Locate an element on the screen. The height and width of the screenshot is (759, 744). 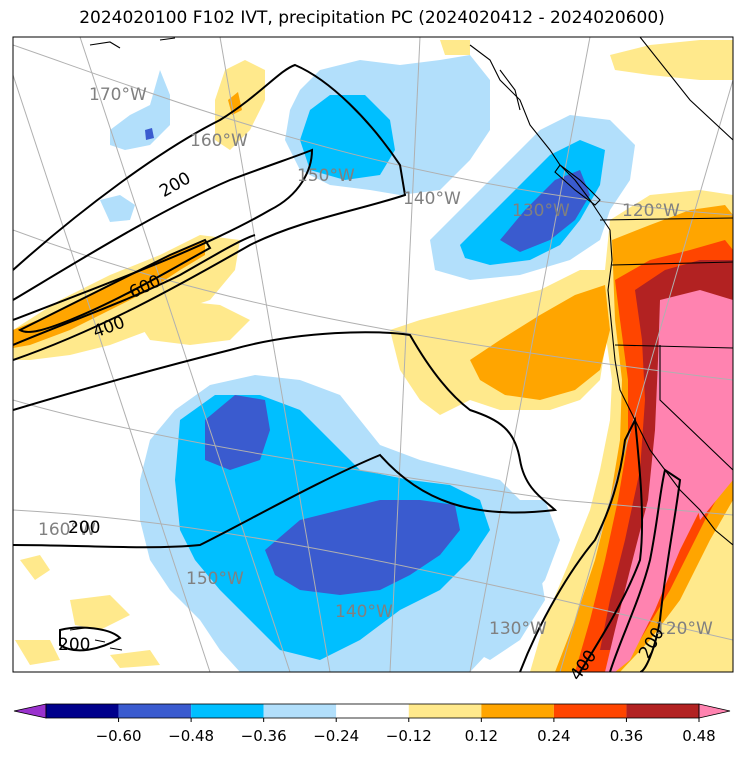
yellow-patches-southwest is located at coordinates (87, 611).